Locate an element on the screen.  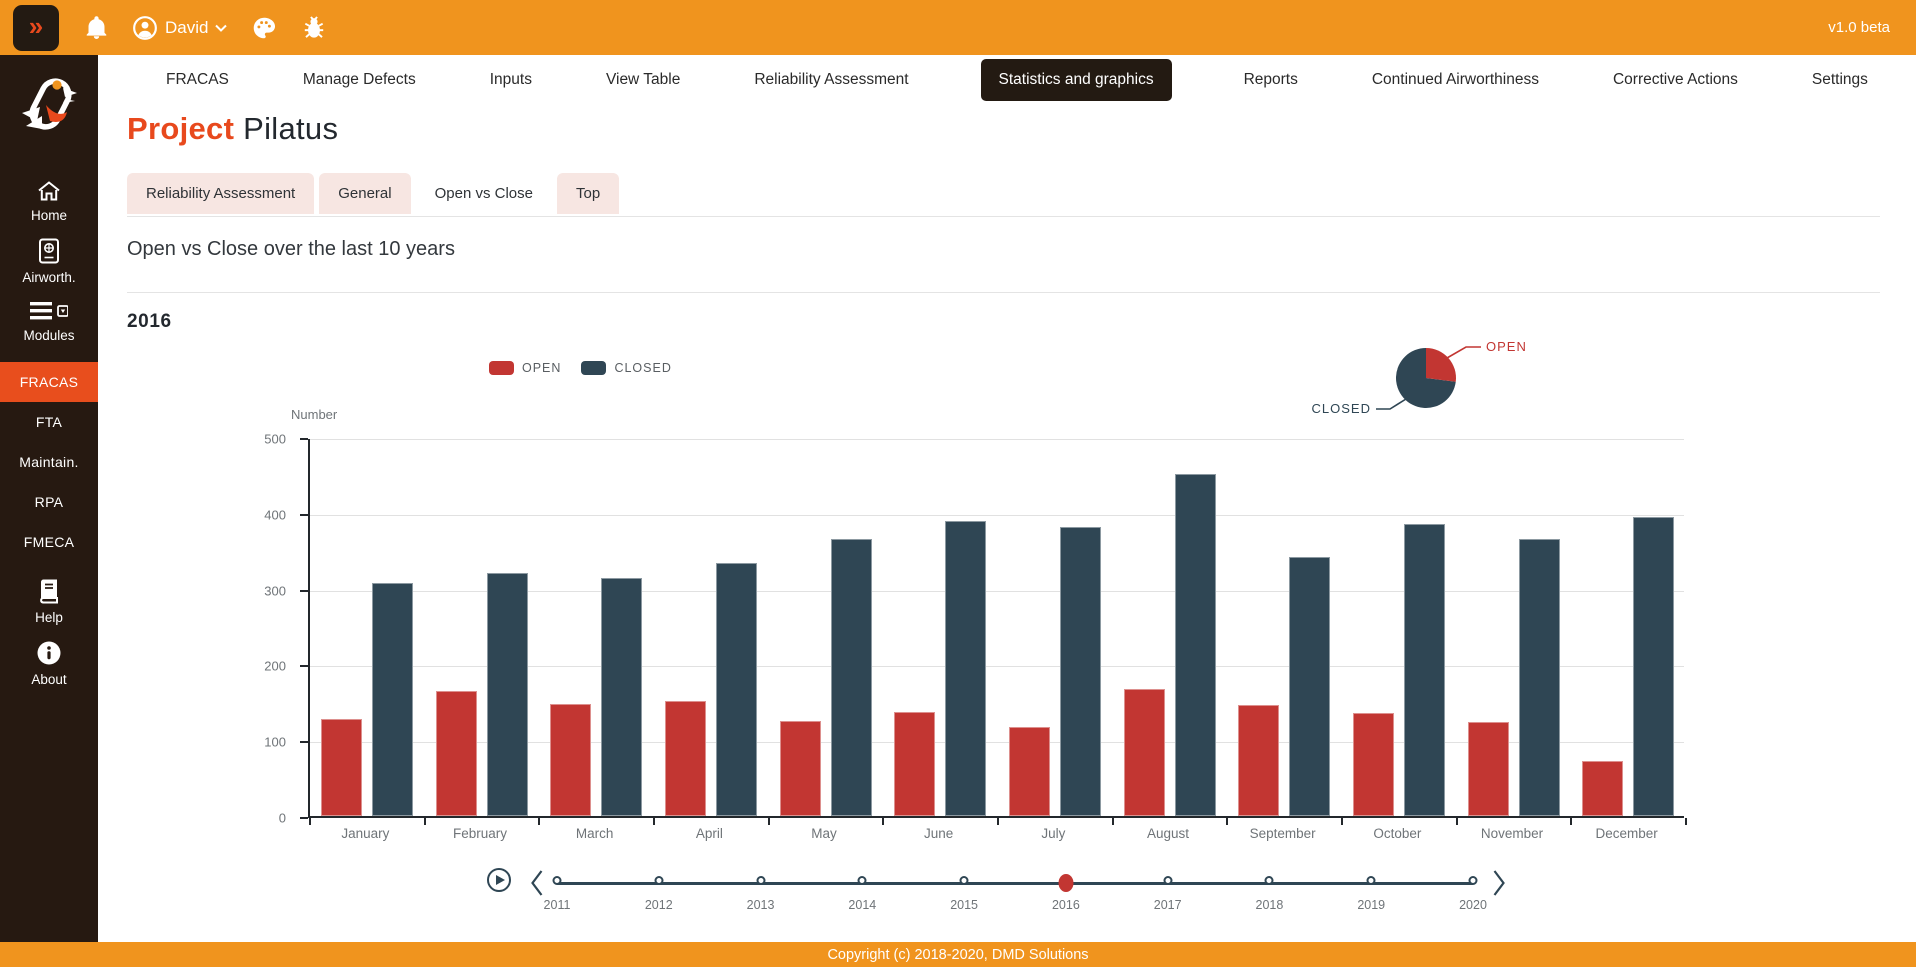
timeline-next-chevron is located at coordinates (1499, 885).